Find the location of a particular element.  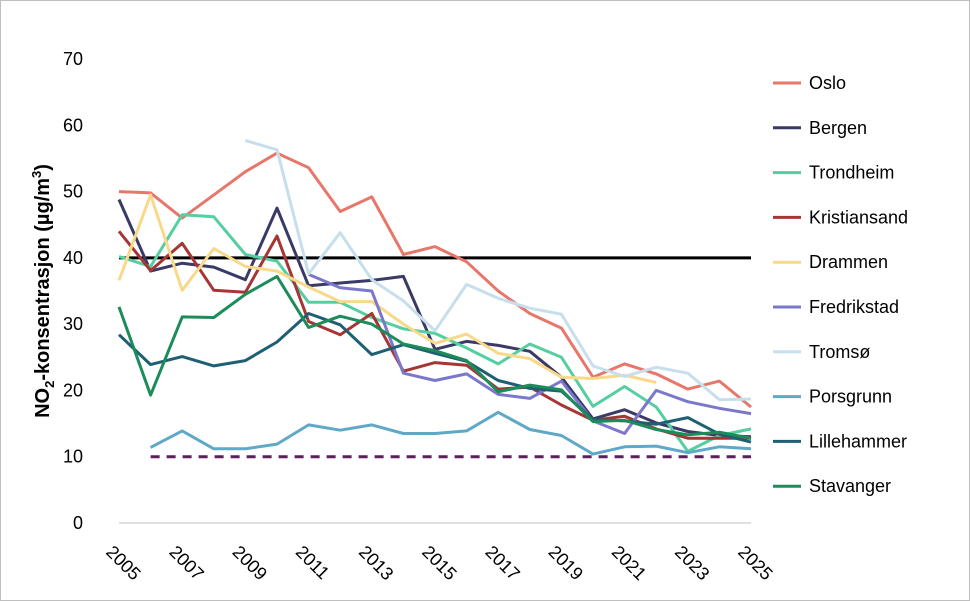

legend-label: Stavanger is located at coordinates (850, 486).